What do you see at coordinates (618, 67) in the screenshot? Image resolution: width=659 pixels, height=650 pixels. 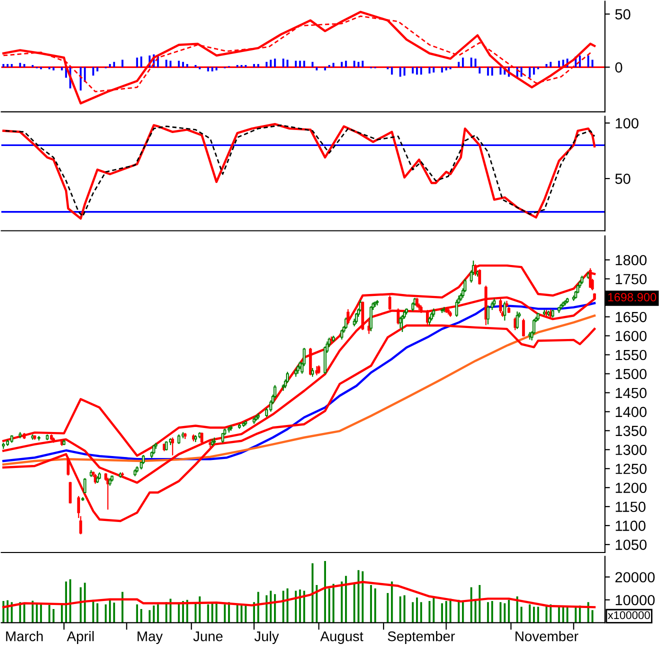 I see `y-tick-label: 0` at bounding box center [618, 67].